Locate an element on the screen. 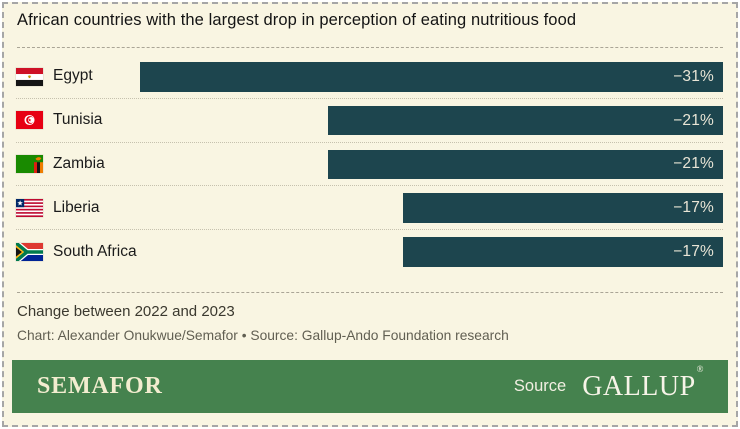 Image resolution: width=740 pixels, height=429 pixels. gallup-logo: GALLUP® is located at coordinates (642, 383).